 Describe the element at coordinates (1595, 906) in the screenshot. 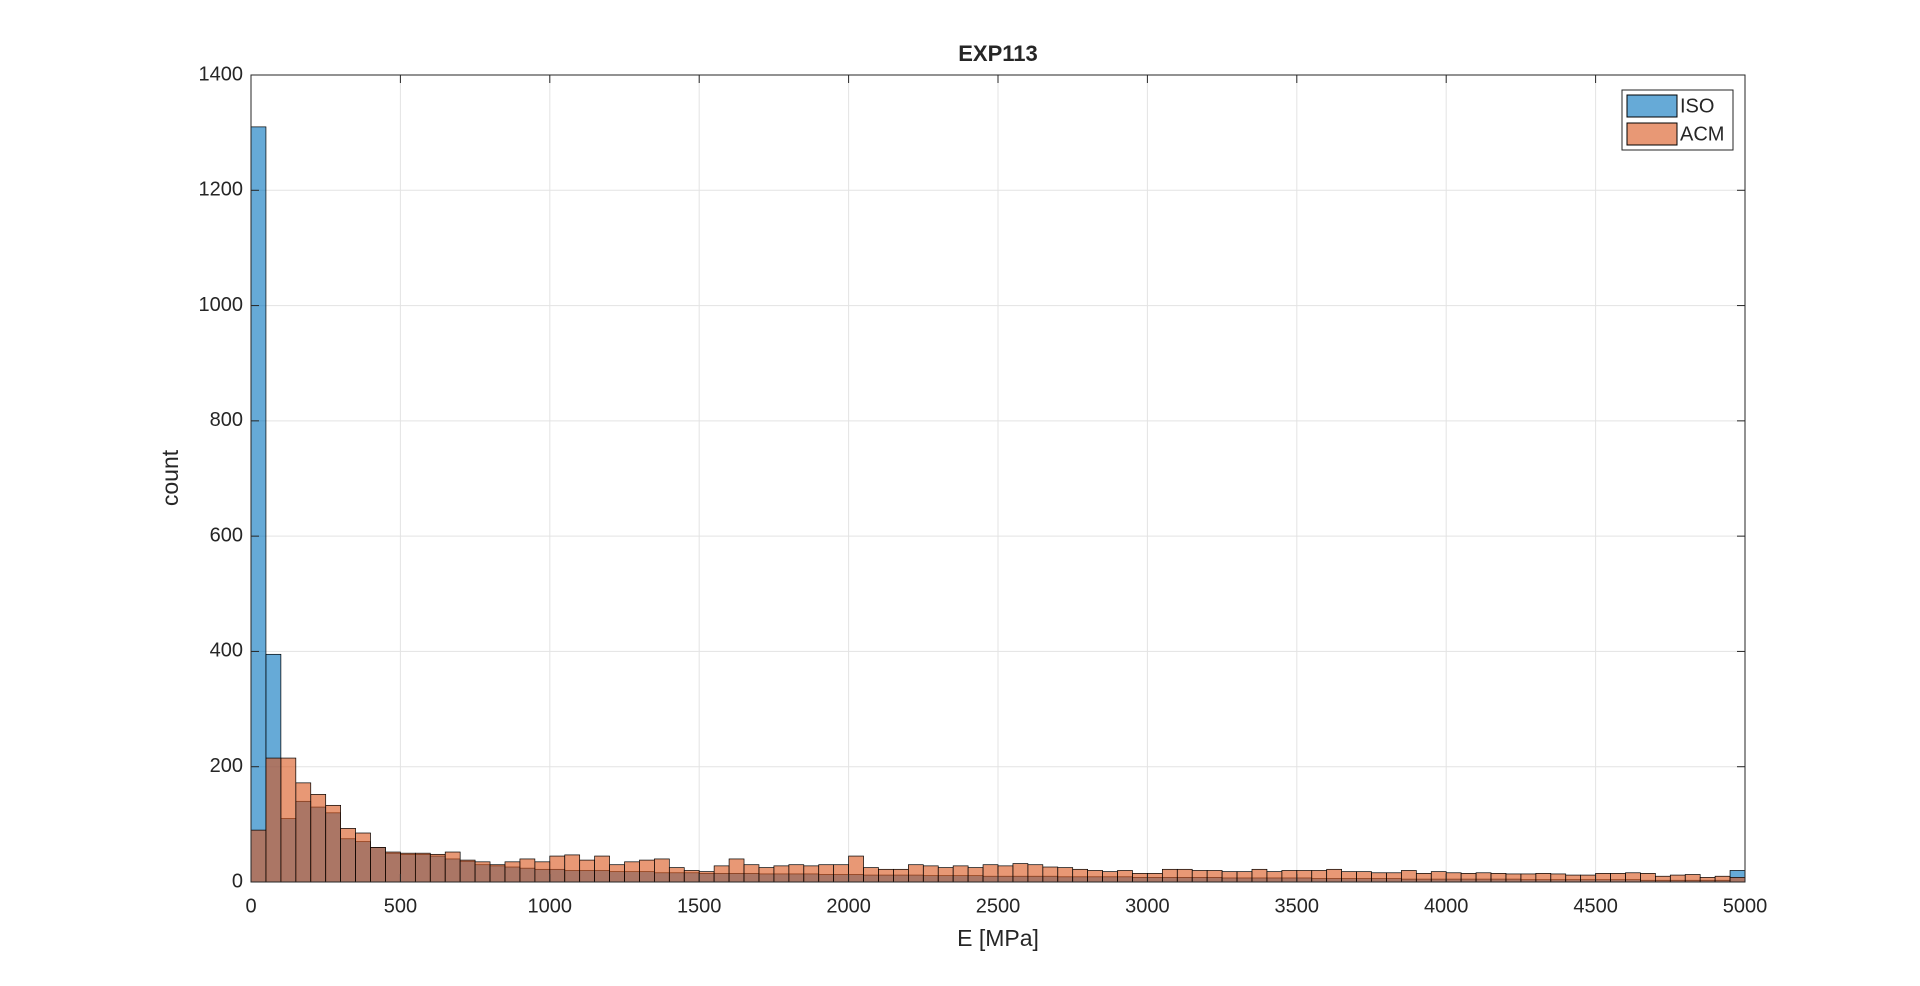

I see `x-tick-label: 4500` at that location.